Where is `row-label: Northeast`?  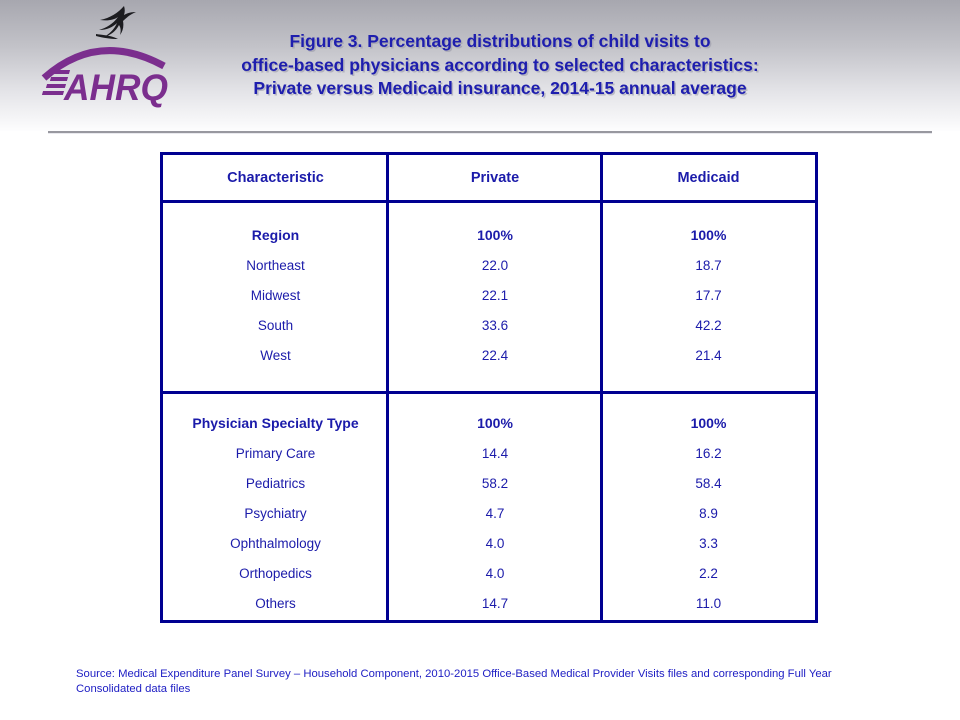 row-label: Northeast is located at coordinates (275, 265).